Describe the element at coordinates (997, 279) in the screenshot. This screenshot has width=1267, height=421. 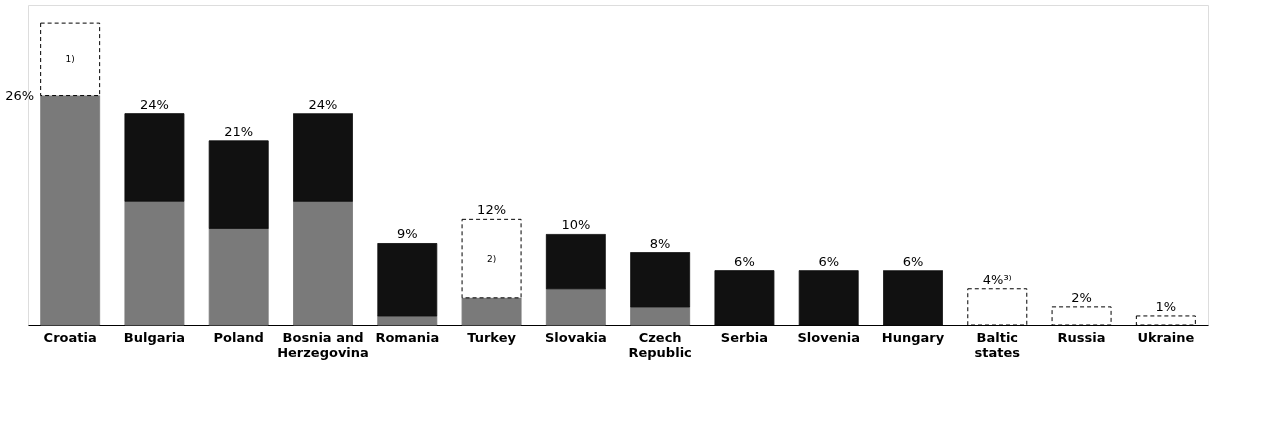
I see `annotation: 4%³⁾` at that location.